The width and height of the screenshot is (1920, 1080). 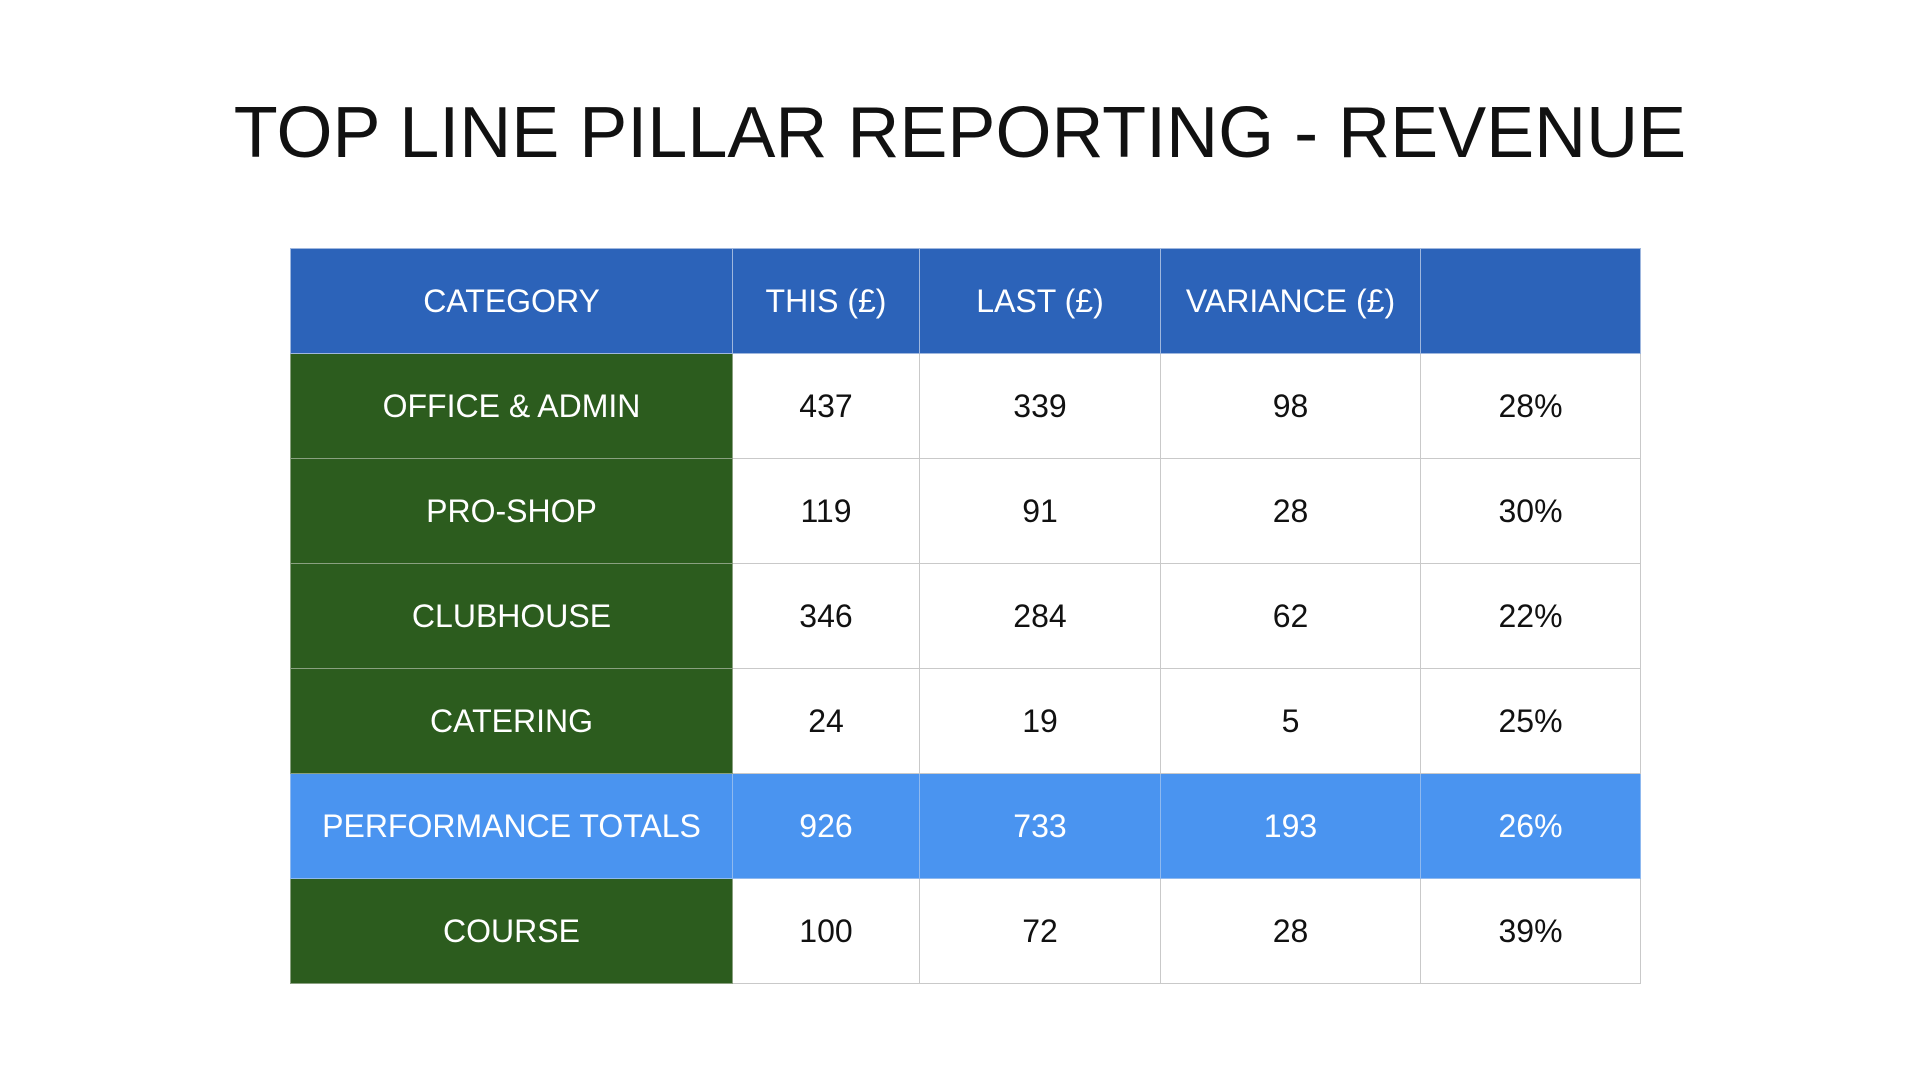 I want to click on cell-percent: 39%, so click(x=1530, y=931).